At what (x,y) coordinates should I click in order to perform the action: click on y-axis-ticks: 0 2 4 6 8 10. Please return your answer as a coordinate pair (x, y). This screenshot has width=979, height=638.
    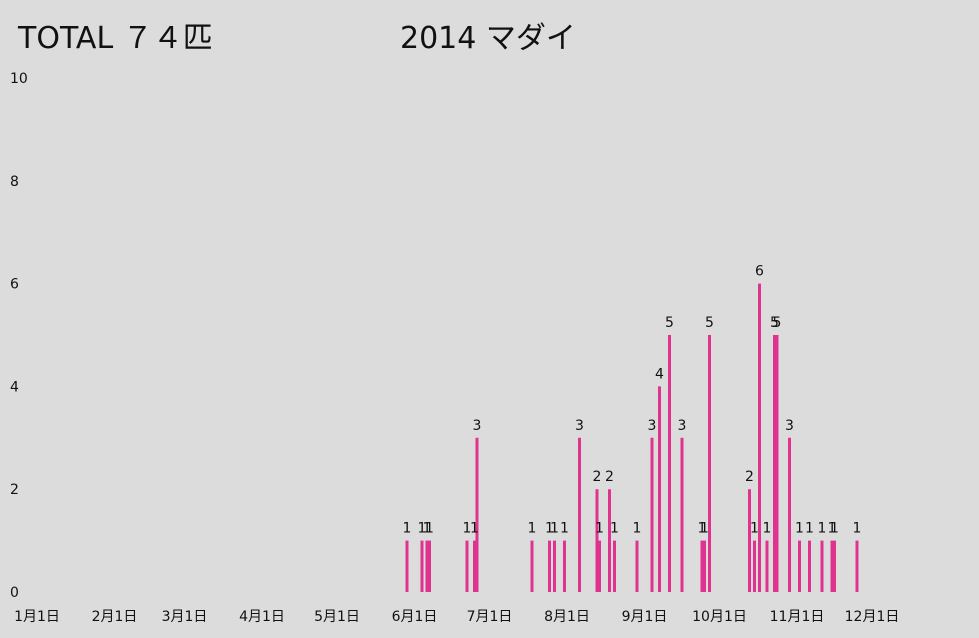
    Looking at the image, I should click on (19, 336).